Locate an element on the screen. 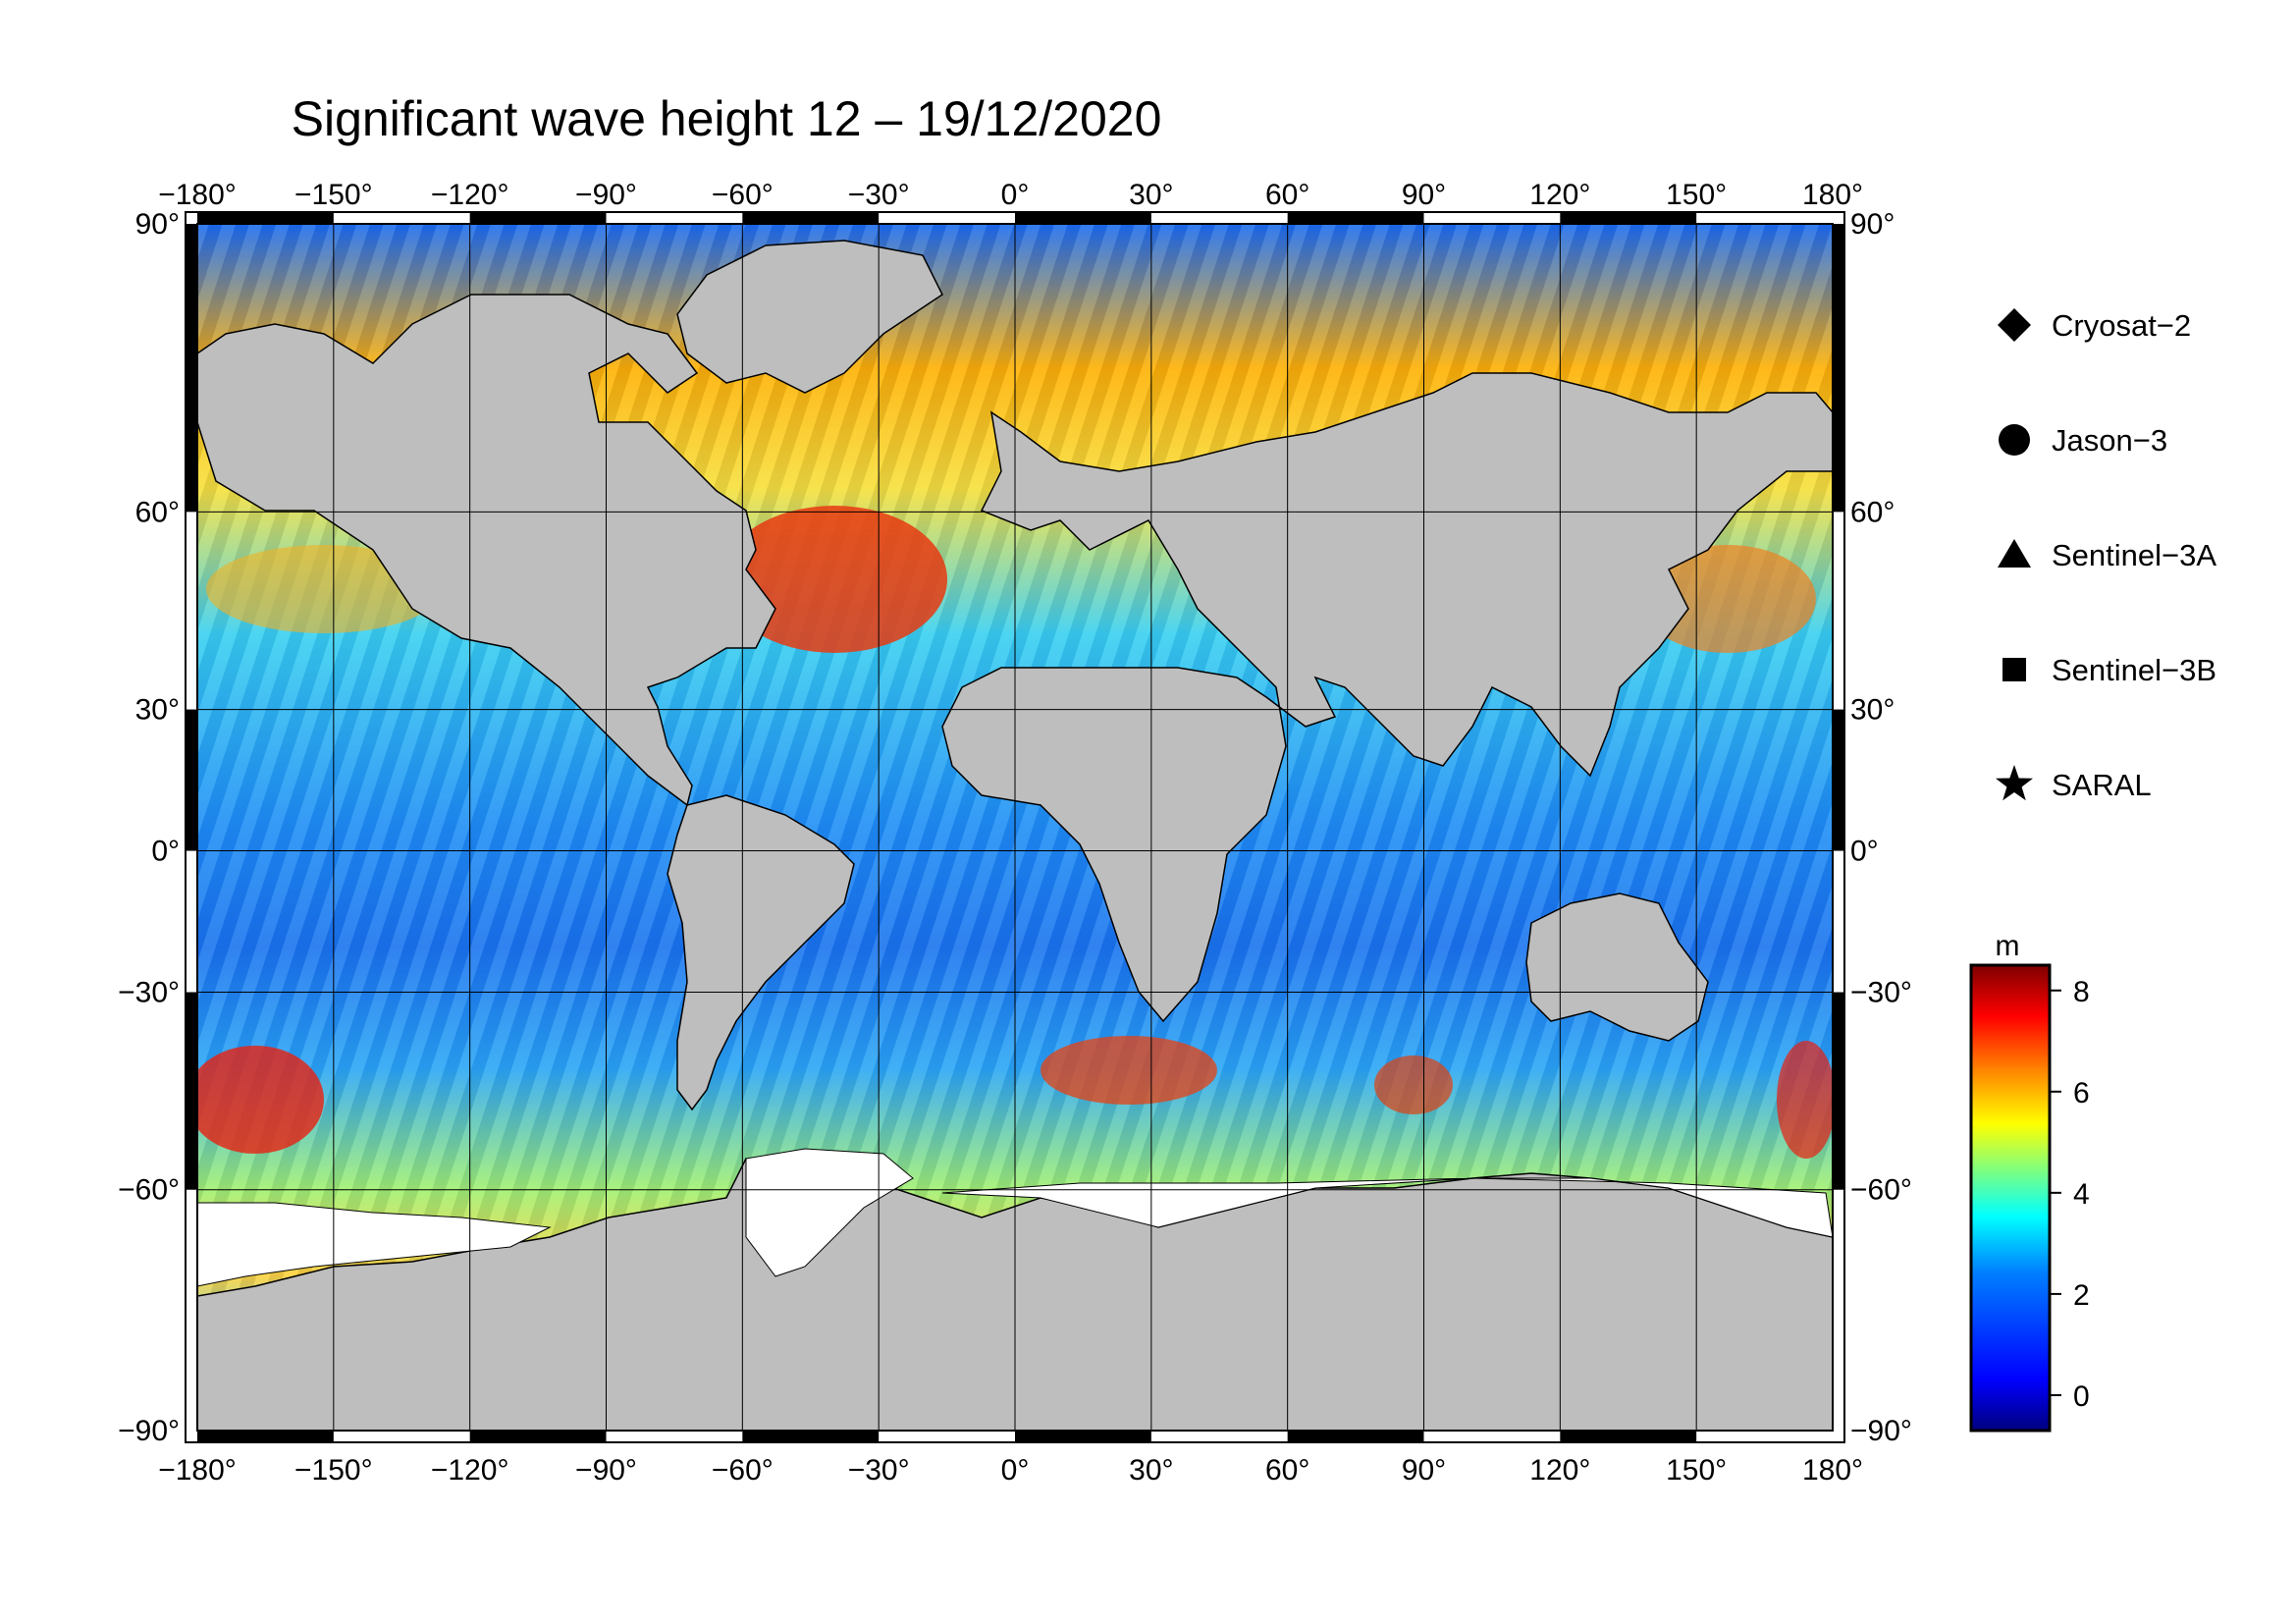 The width and height of the screenshot is (2296, 1623). lon-tick-label-bottom: 0° is located at coordinates (1015, 1470).